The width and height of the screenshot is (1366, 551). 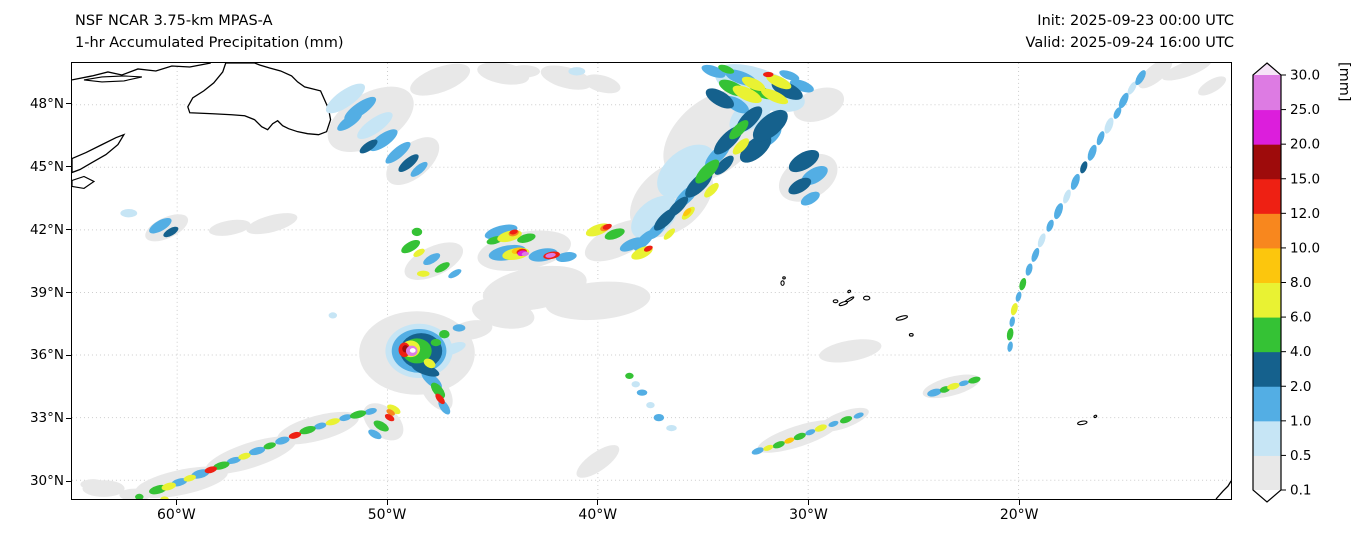 I want to click on colorbar-tick-label: 2.0, so click(x=1300, y=387).